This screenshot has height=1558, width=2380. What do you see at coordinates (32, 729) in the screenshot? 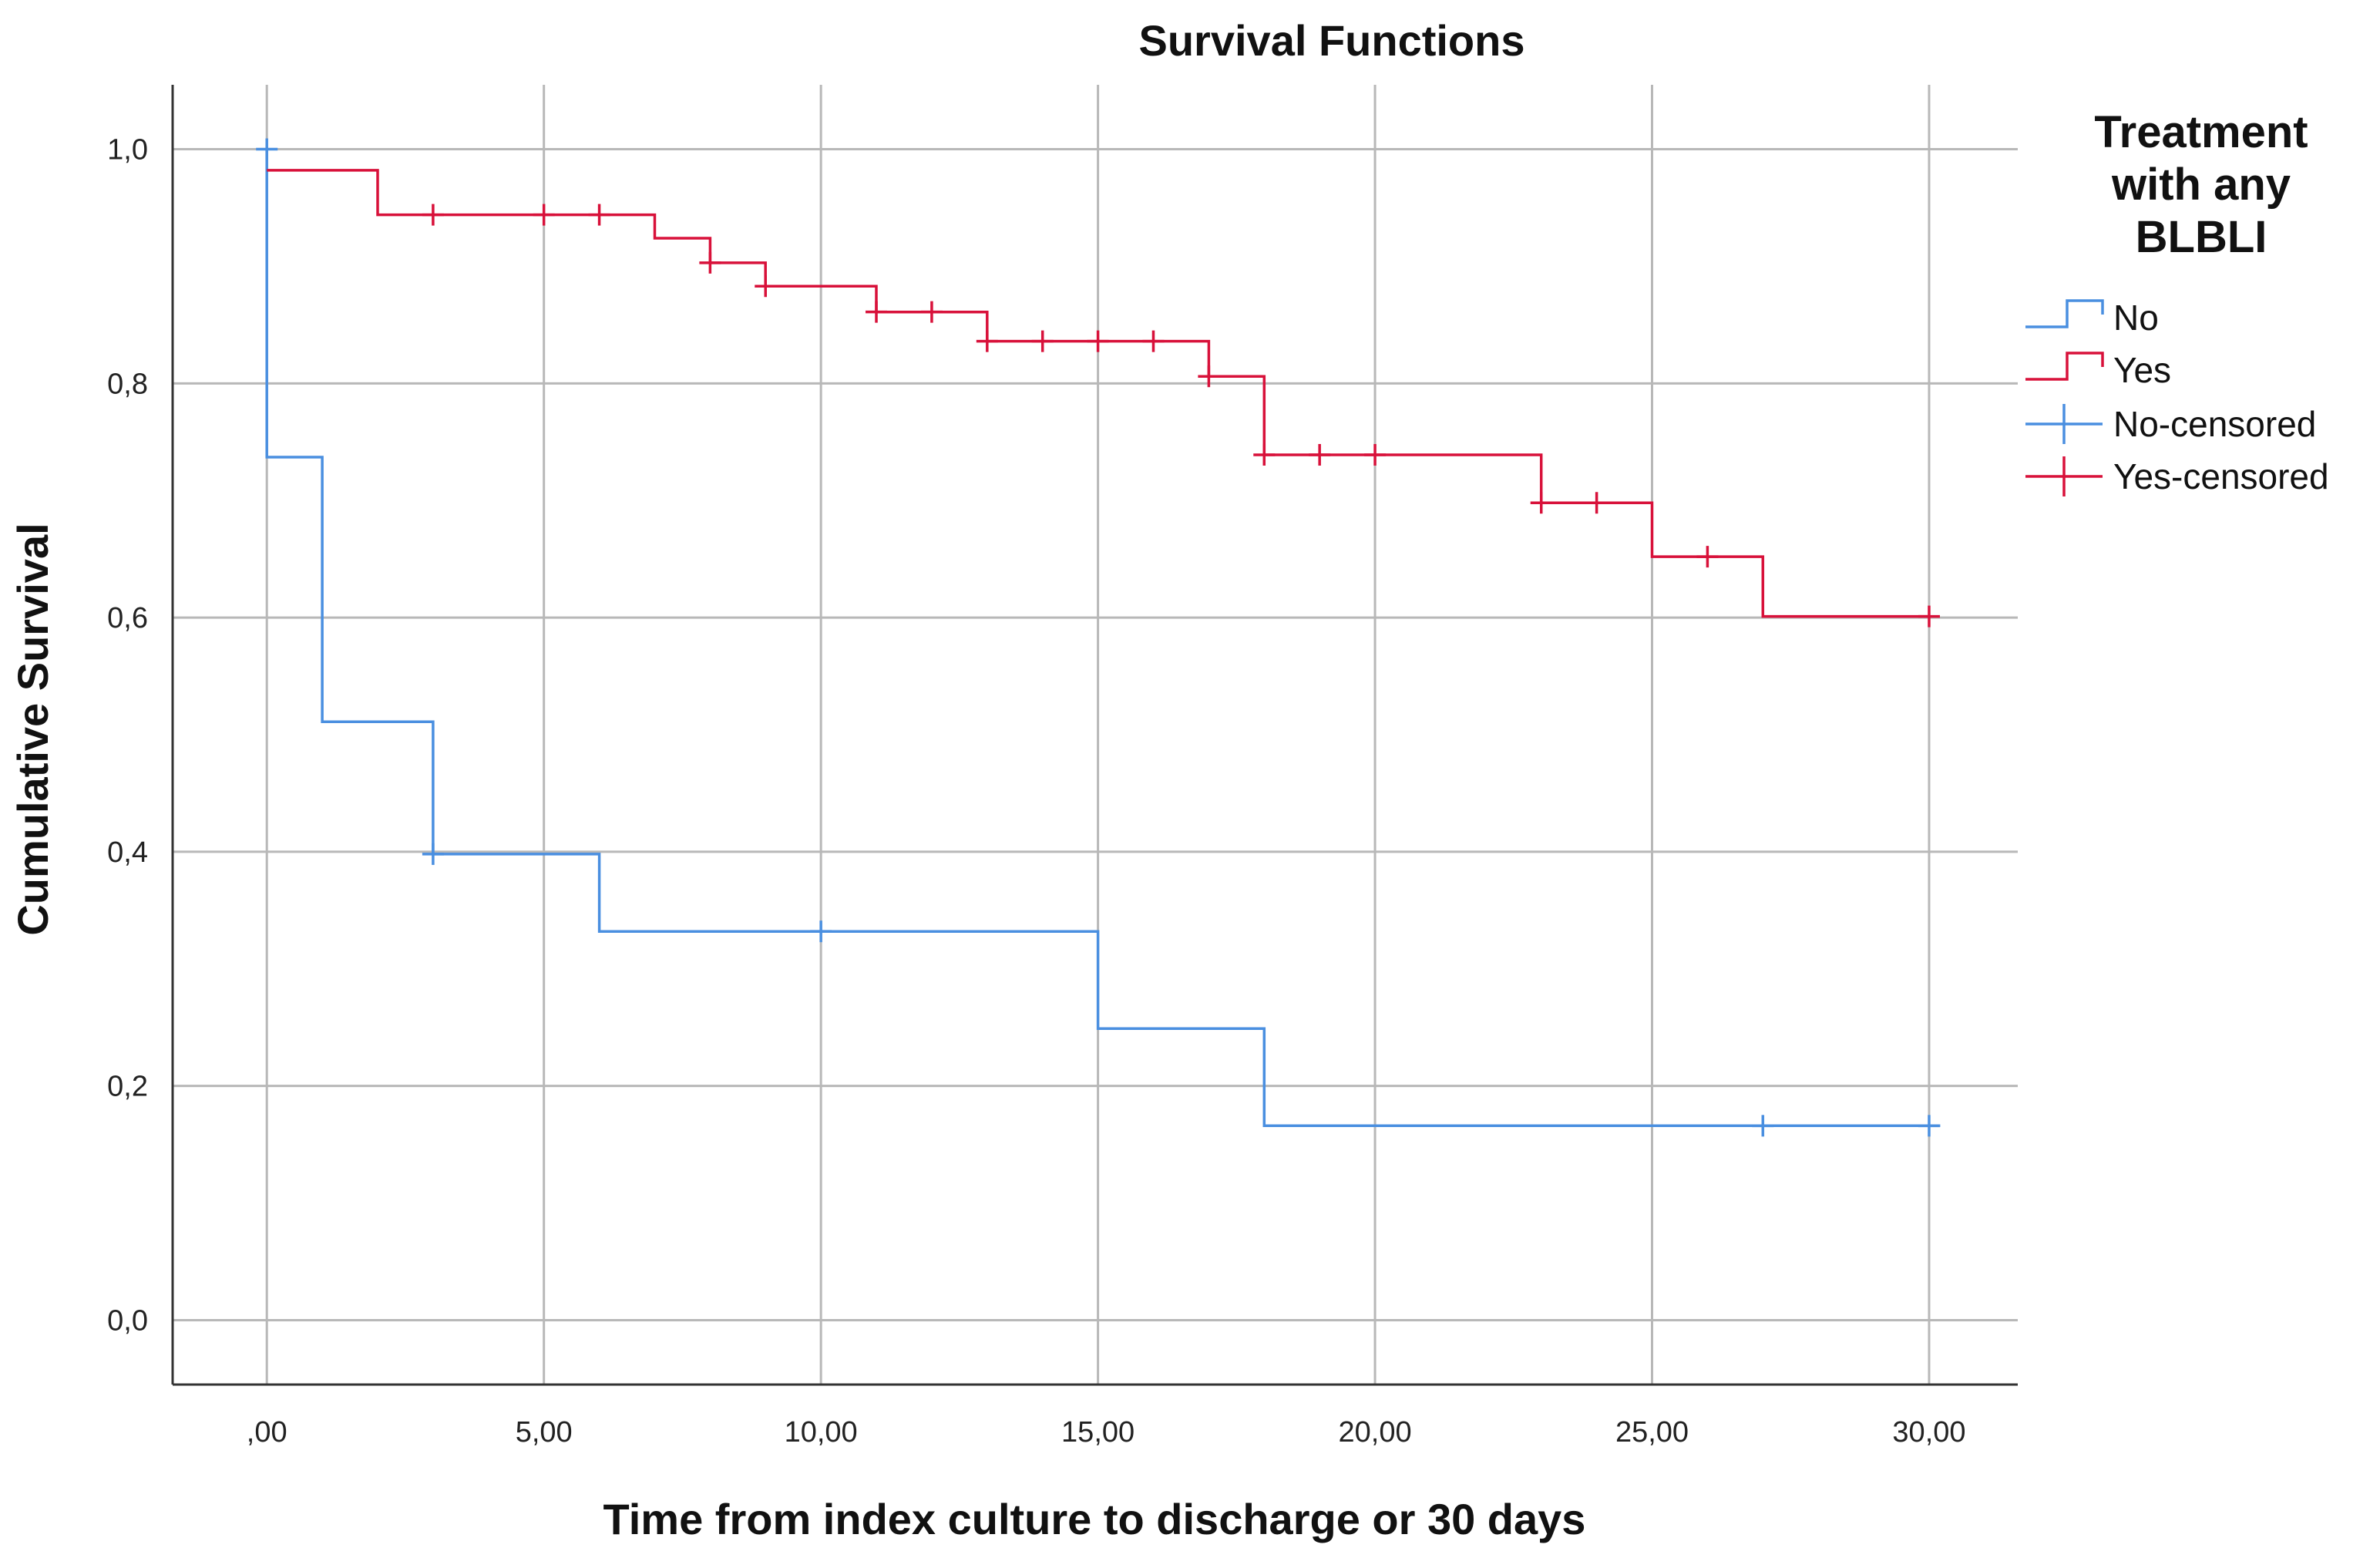
I see `y-axis-label: Cumulative Survival` at bounding box center [32, 729].